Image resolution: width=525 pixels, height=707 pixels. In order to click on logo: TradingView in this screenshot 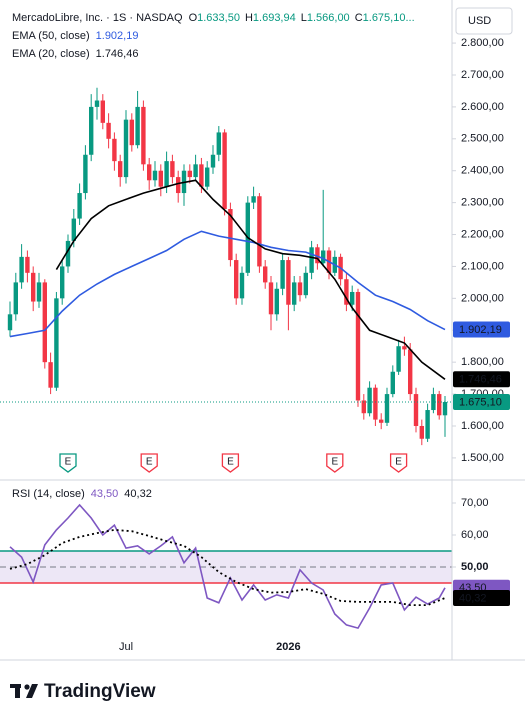, I will do `click(83, 691)`.